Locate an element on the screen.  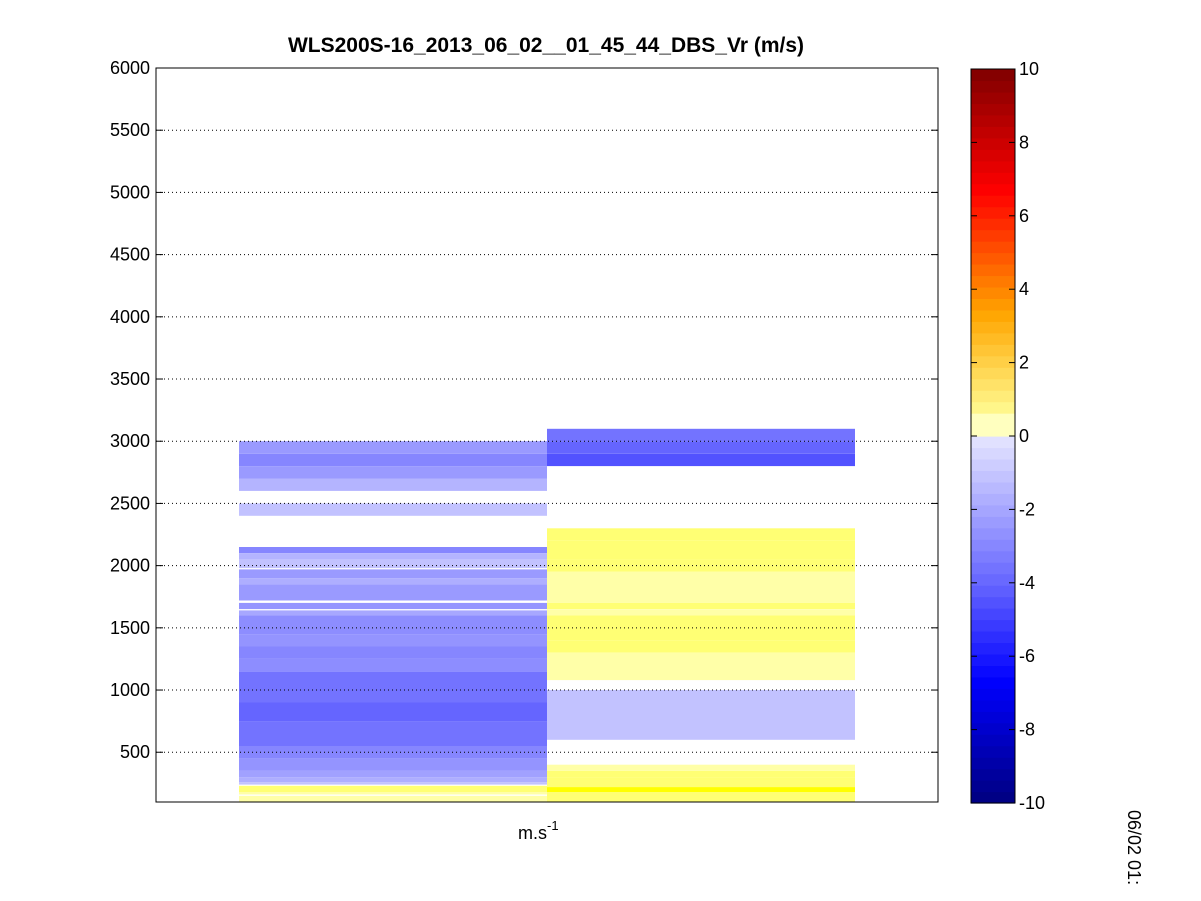
y-tick-label: 2500 is located at coordinates (130, 503).